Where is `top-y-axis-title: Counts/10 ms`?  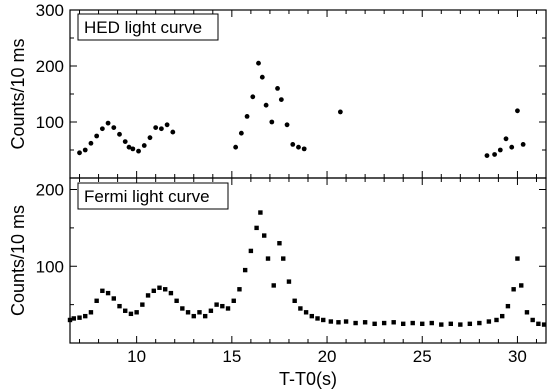 top-y-axis-title: Counts/10 ms is located at coordinates (18, 93).